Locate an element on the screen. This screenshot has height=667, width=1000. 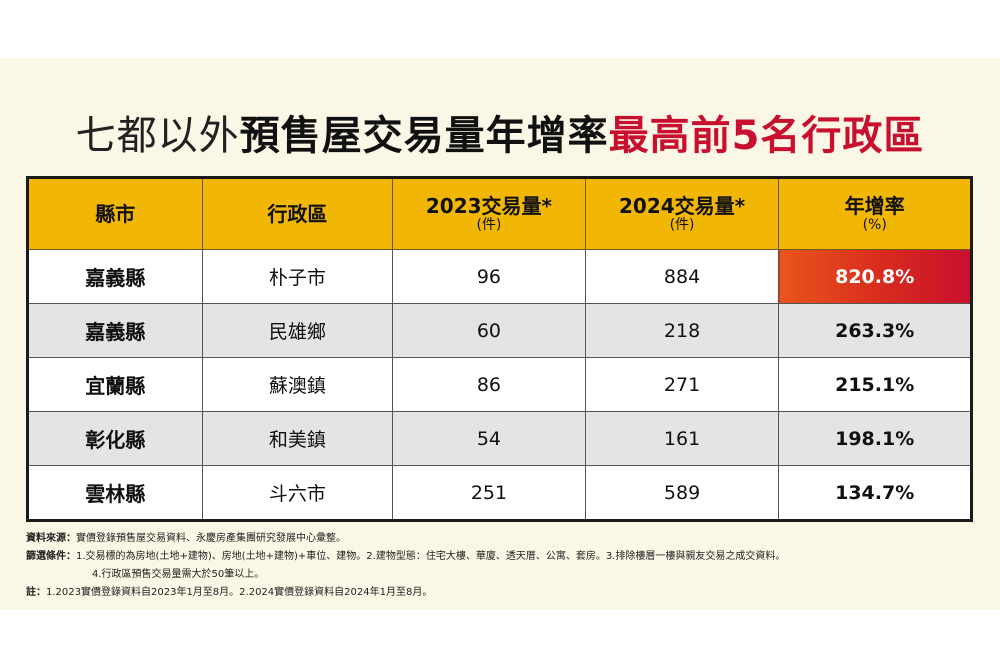
filter-label: 篩選條件： is located at coordinates (51, 556).